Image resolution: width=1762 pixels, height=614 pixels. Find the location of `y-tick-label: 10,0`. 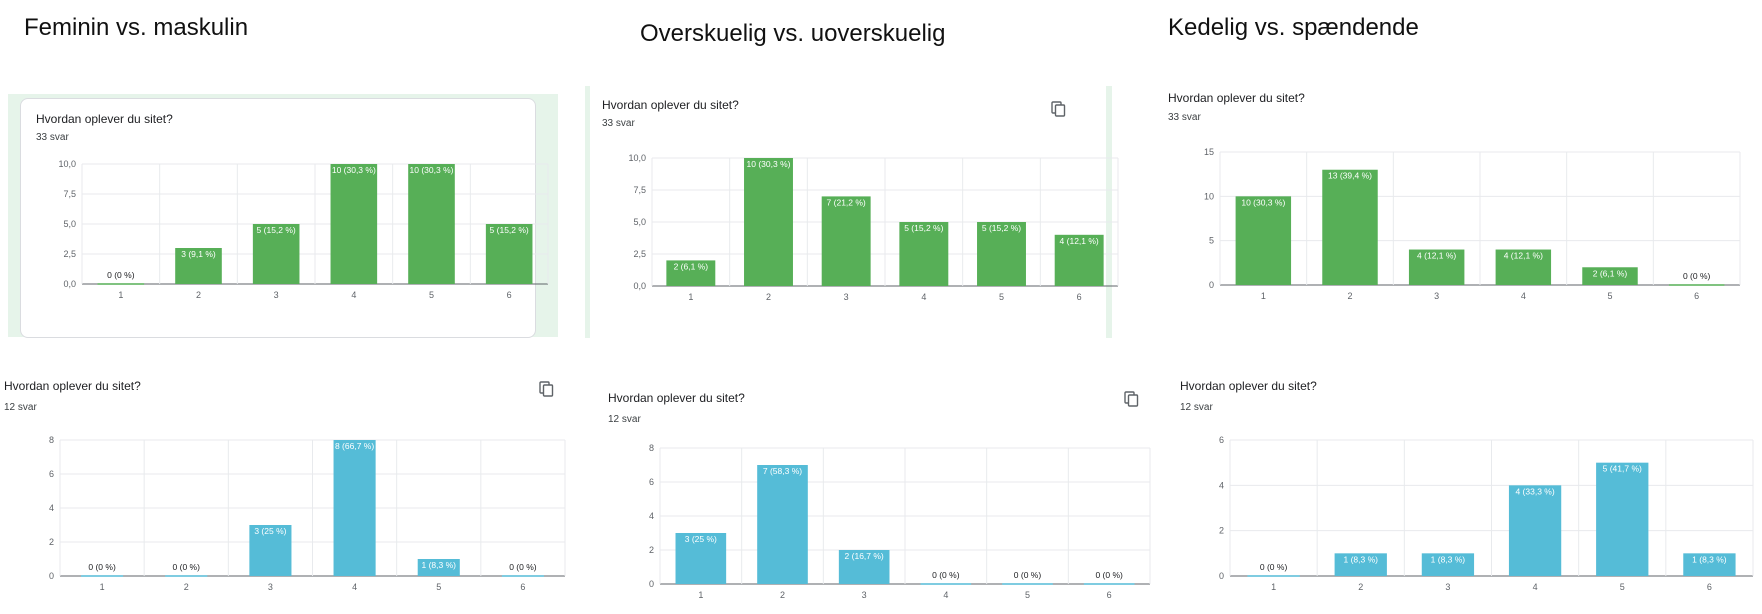

y-tick-label: 10,0 is located at coordinates (637, 158).